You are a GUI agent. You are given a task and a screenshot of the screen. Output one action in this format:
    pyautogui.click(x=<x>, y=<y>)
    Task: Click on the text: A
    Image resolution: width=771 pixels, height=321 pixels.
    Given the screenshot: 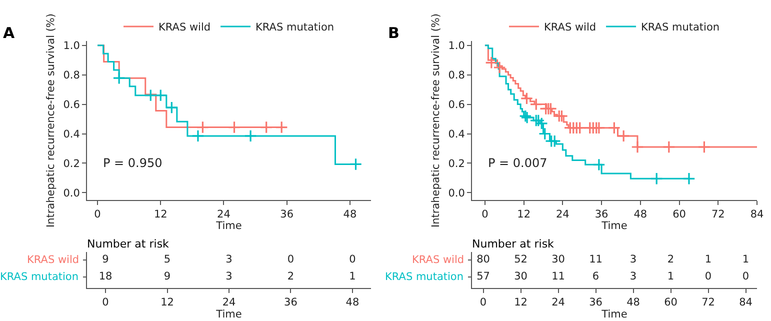 What is the action you would take?
    pyautogui.click(x=9, y=33)
    